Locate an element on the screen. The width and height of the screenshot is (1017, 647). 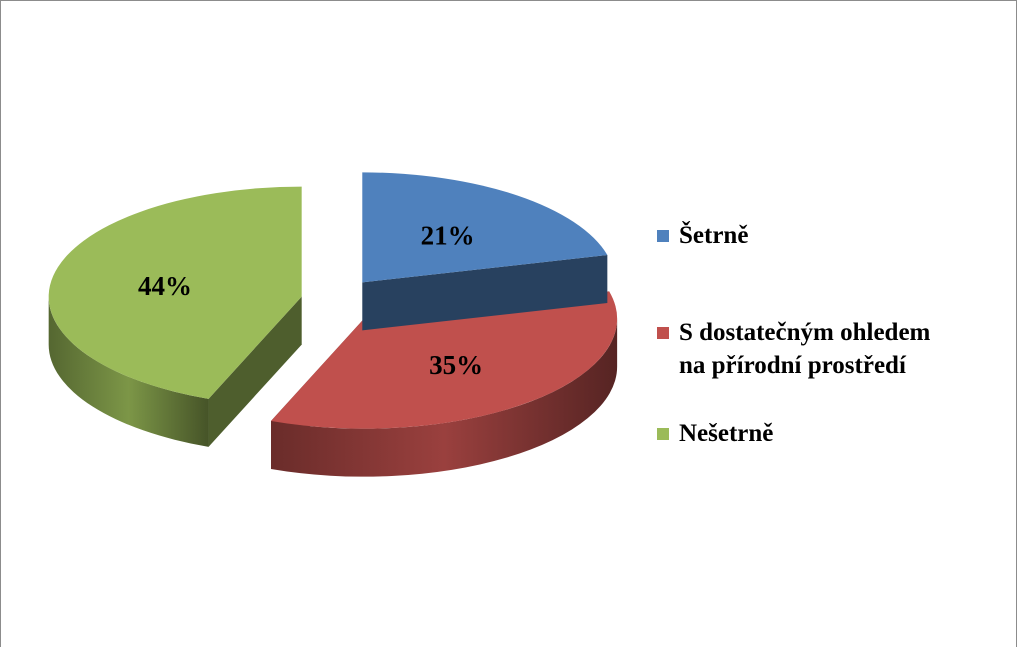
data-label-s-dostatecnym: 35% is located at coordinates (456, 365).